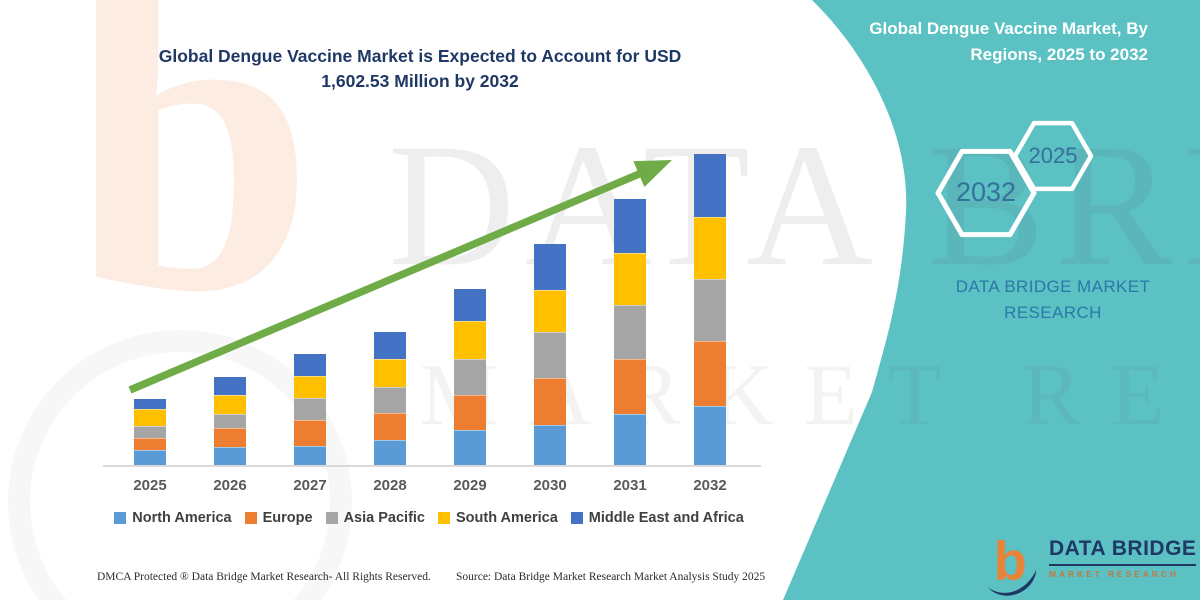 The height and width of the screenshot is (600, 1200). I want to click on bar-segment-2028-middle-east-and-africa, so click(390, 345).